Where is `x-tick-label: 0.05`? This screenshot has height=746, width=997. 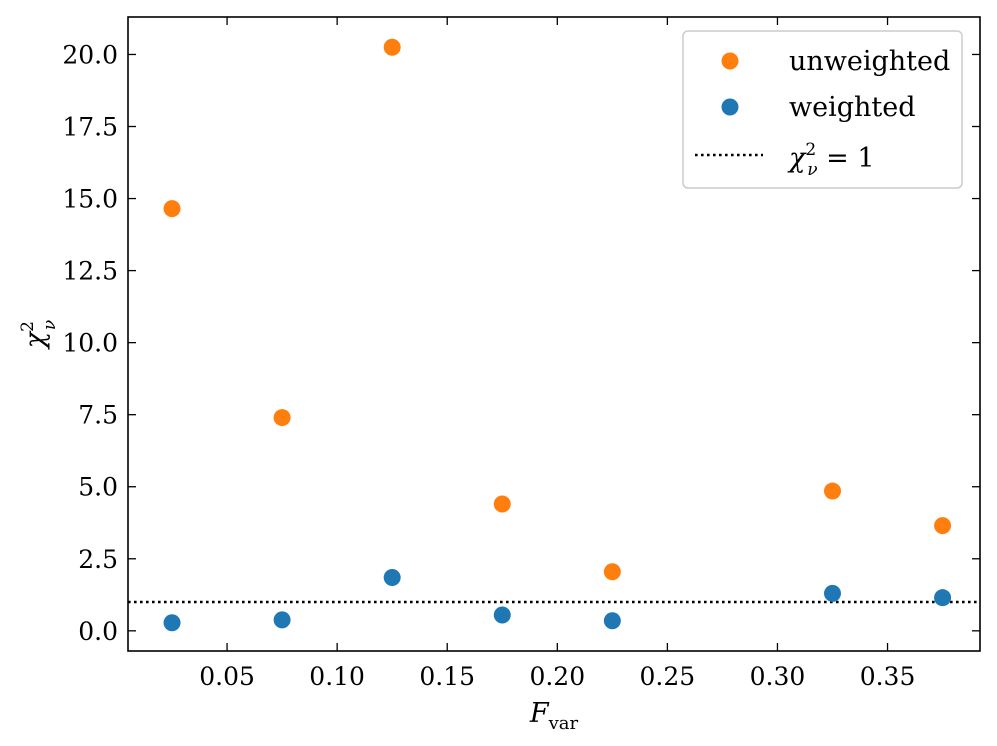
x-tick-label: 0.05 is located at coordinates (227, 676).